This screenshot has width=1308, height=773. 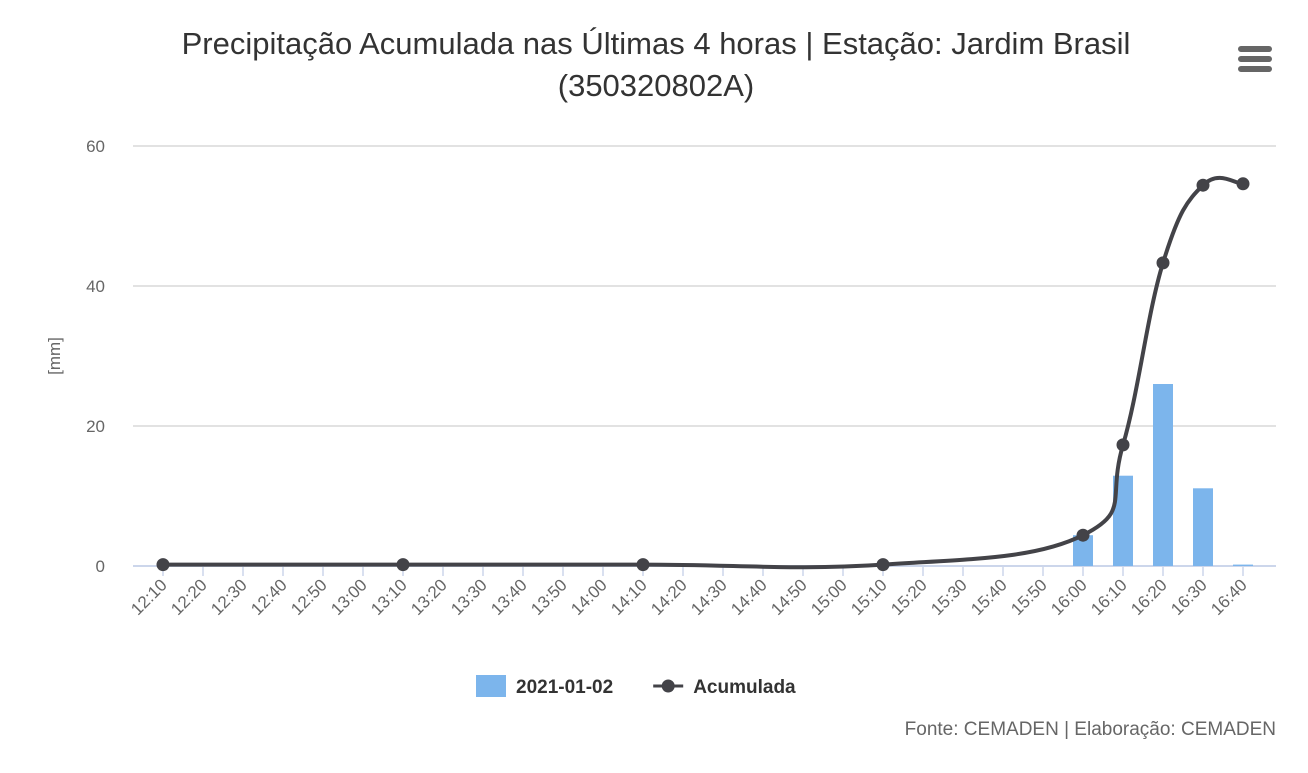 What do you see at coordinates (949, 597) in the screenshot?
I see `x-tick-label: 15:30` at bounding box center [949, 597].